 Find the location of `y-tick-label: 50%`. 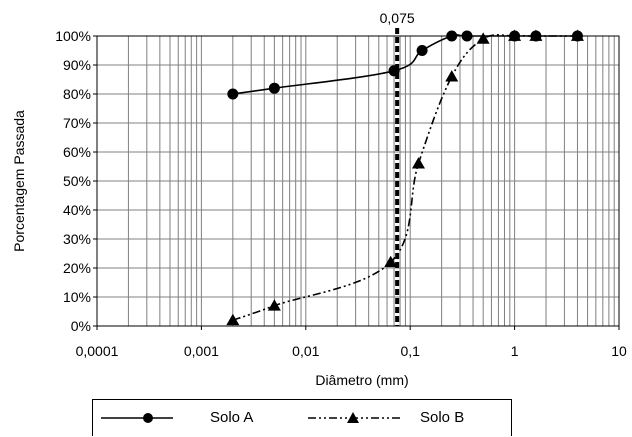

y-tick-label: 50% is located at coordinates (77, 181).